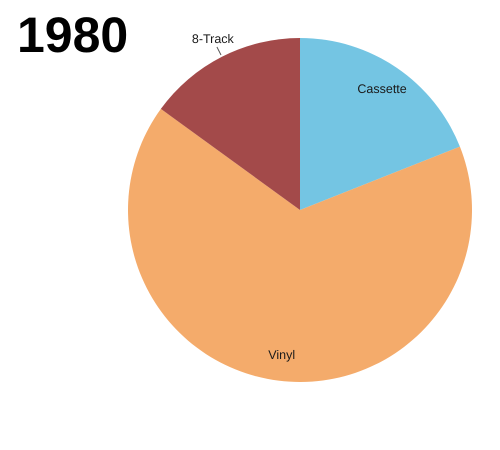 This screenshot has width=500, height=450. Describe the element at coordinates (213, 39) in the screenshot. I see `slice-label: 8-Track` at that location.